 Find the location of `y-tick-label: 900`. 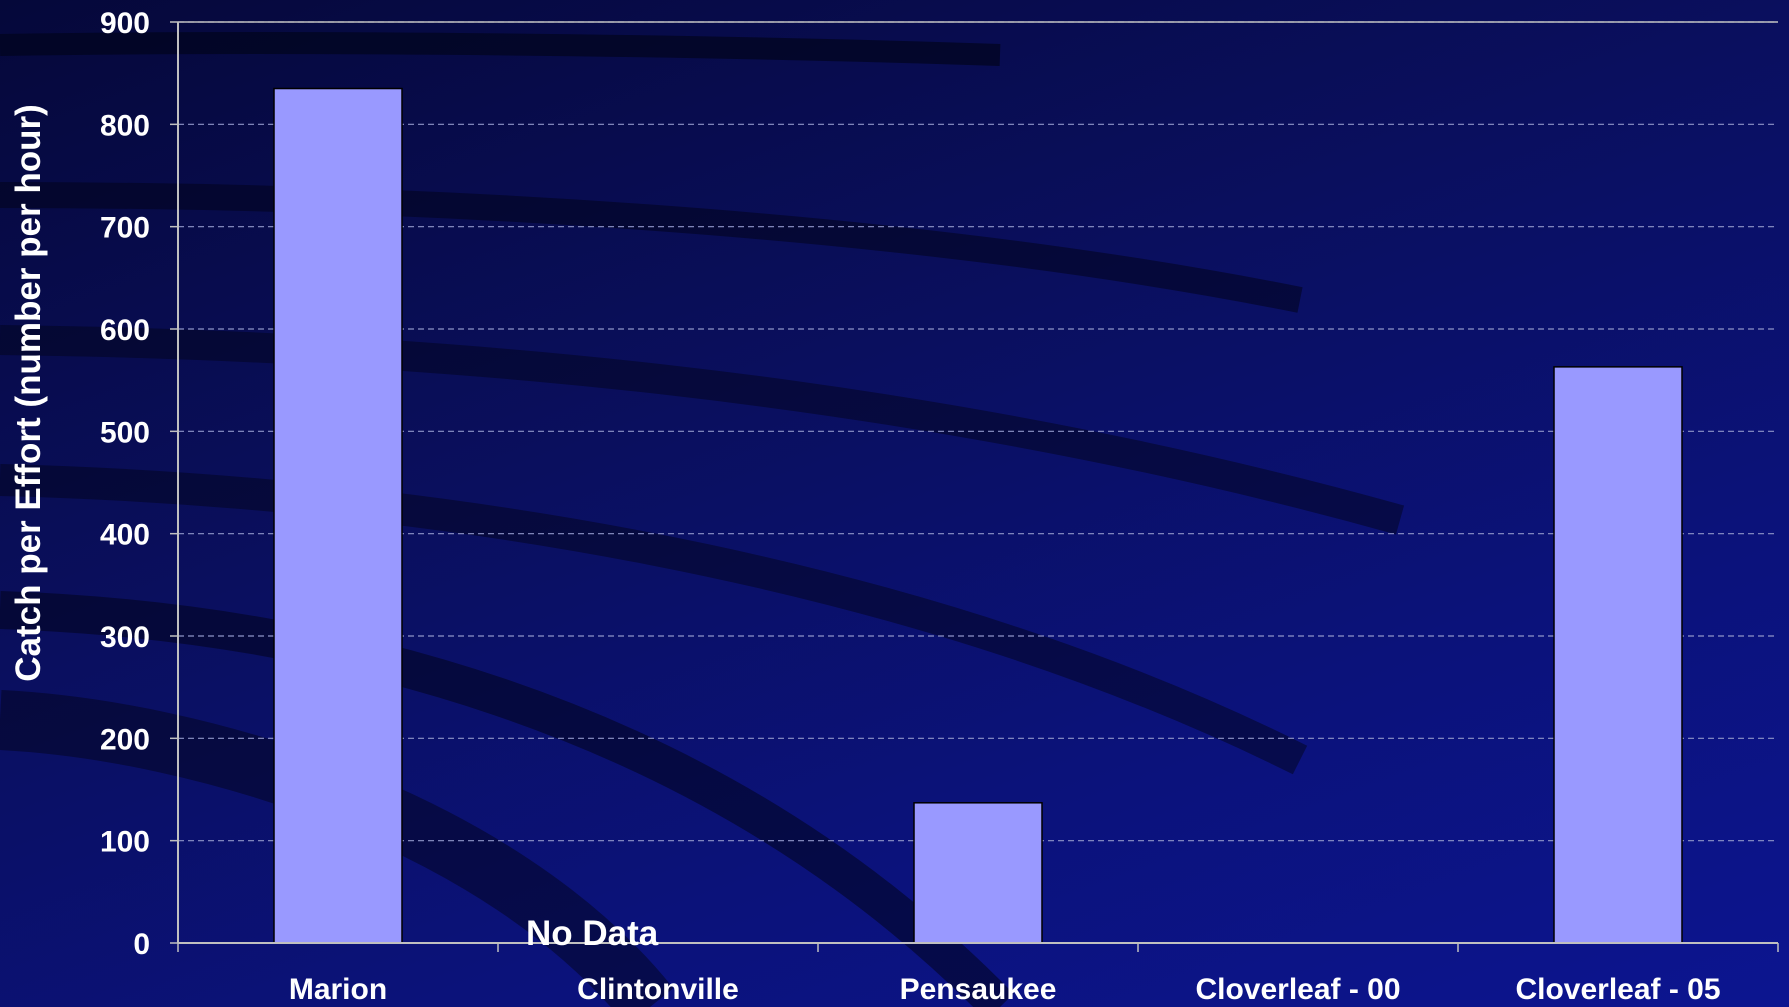

y-tick-label: 900 is located at coordinates (125, 23).